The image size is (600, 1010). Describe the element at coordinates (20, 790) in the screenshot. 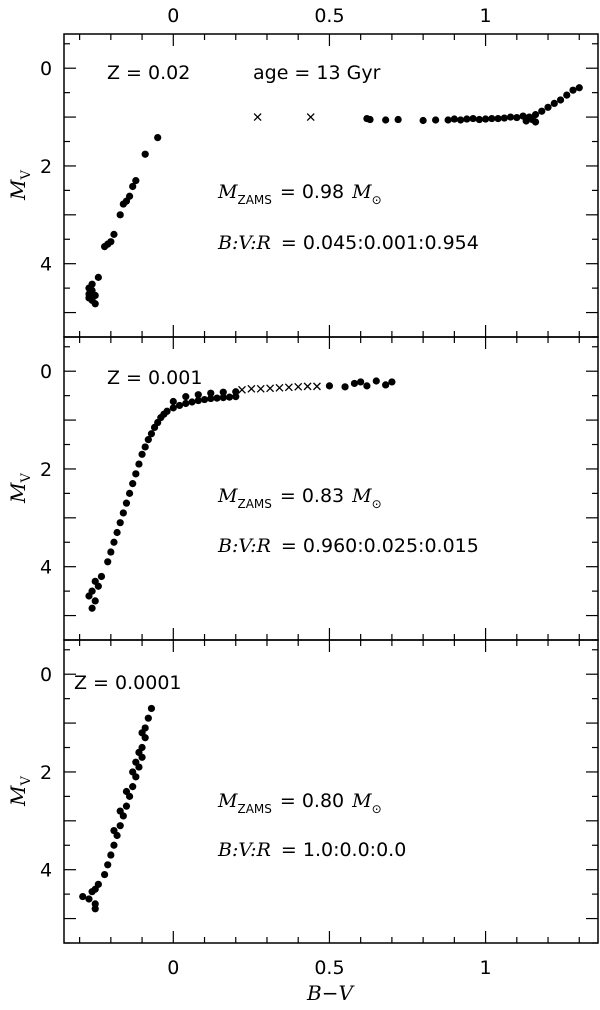

I see `y-axis-label-bottom: MV` at that location.